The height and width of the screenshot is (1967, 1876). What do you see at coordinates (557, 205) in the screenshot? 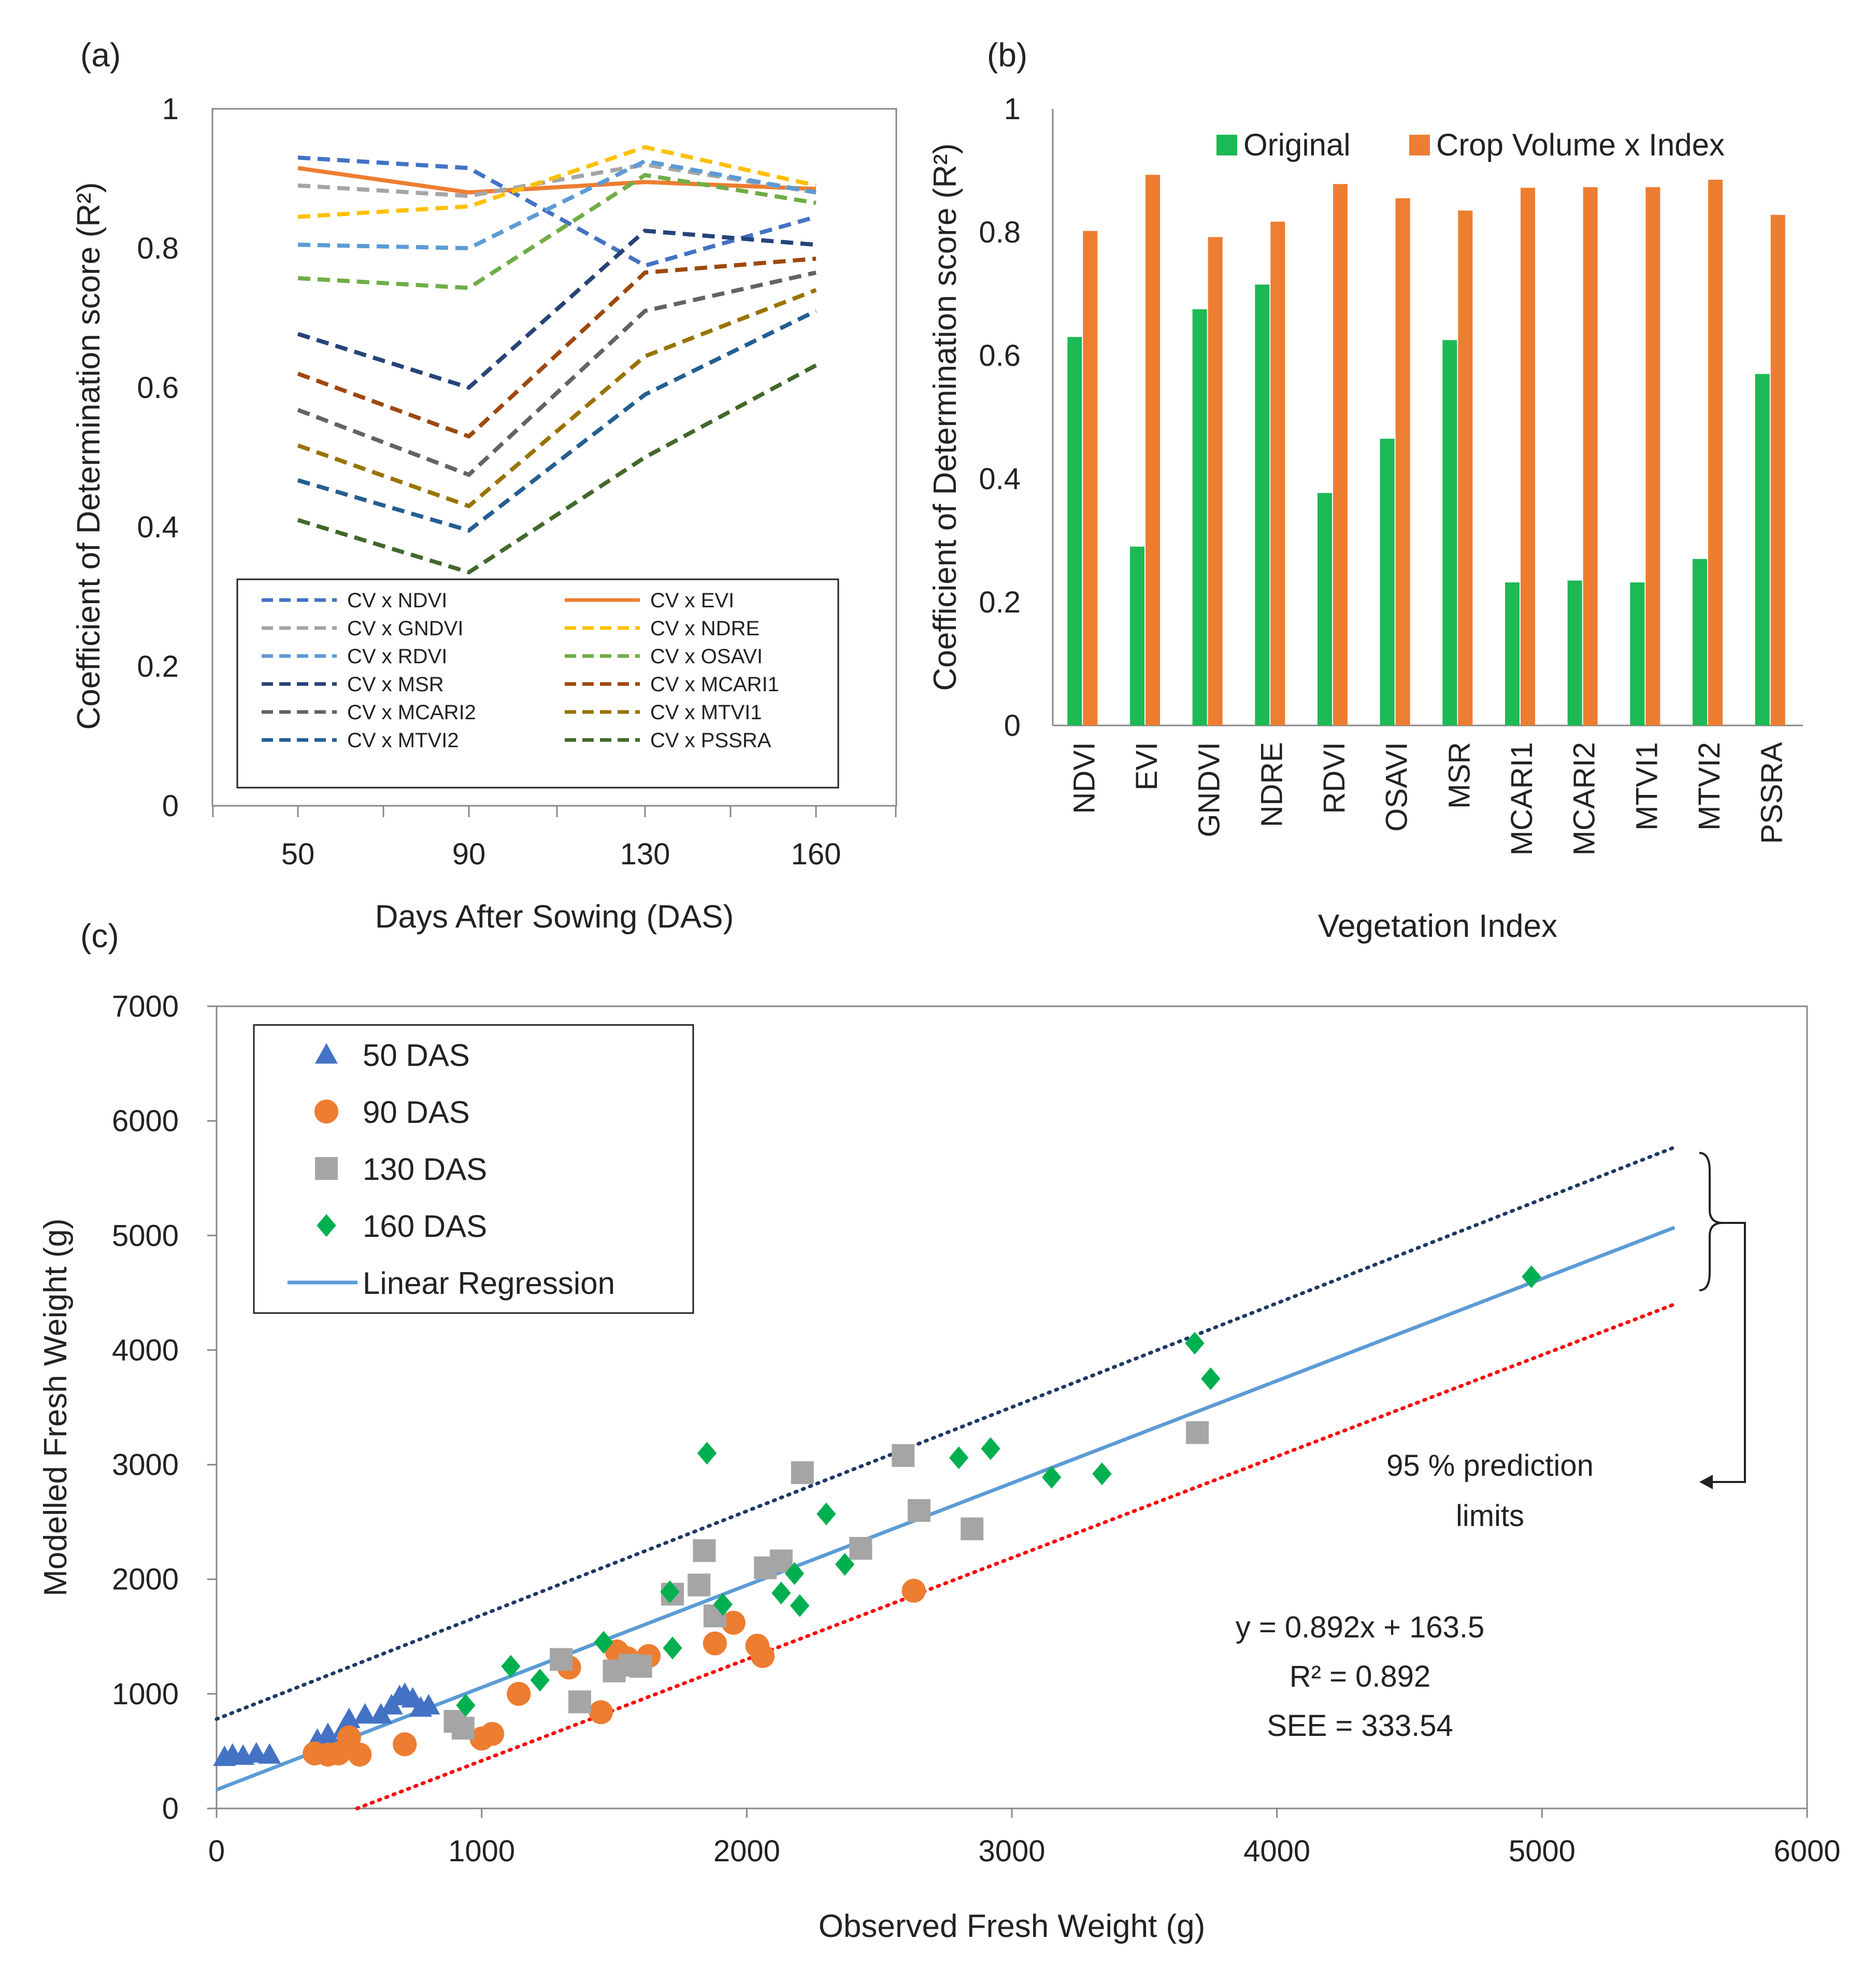
I see `panel-a-line-rdvi` at bounding box center [557, 205].